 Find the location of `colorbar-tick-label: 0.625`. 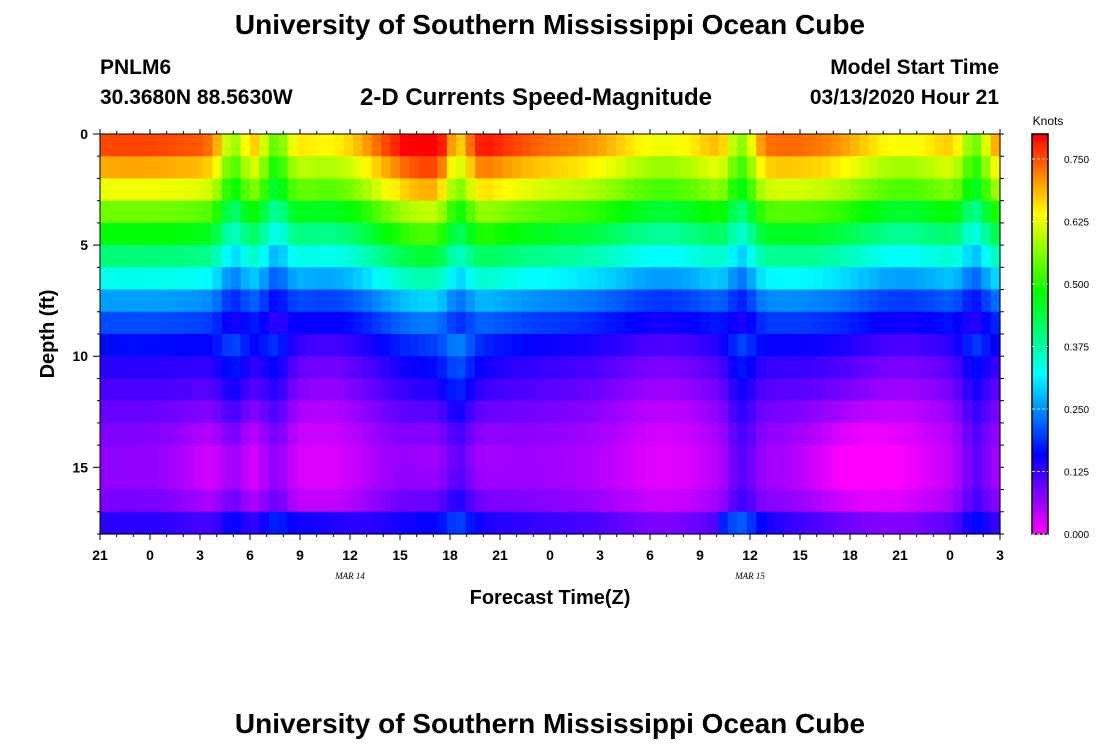

colorbar-tick-label: 0.625 is located at coordinates (1076, 223).